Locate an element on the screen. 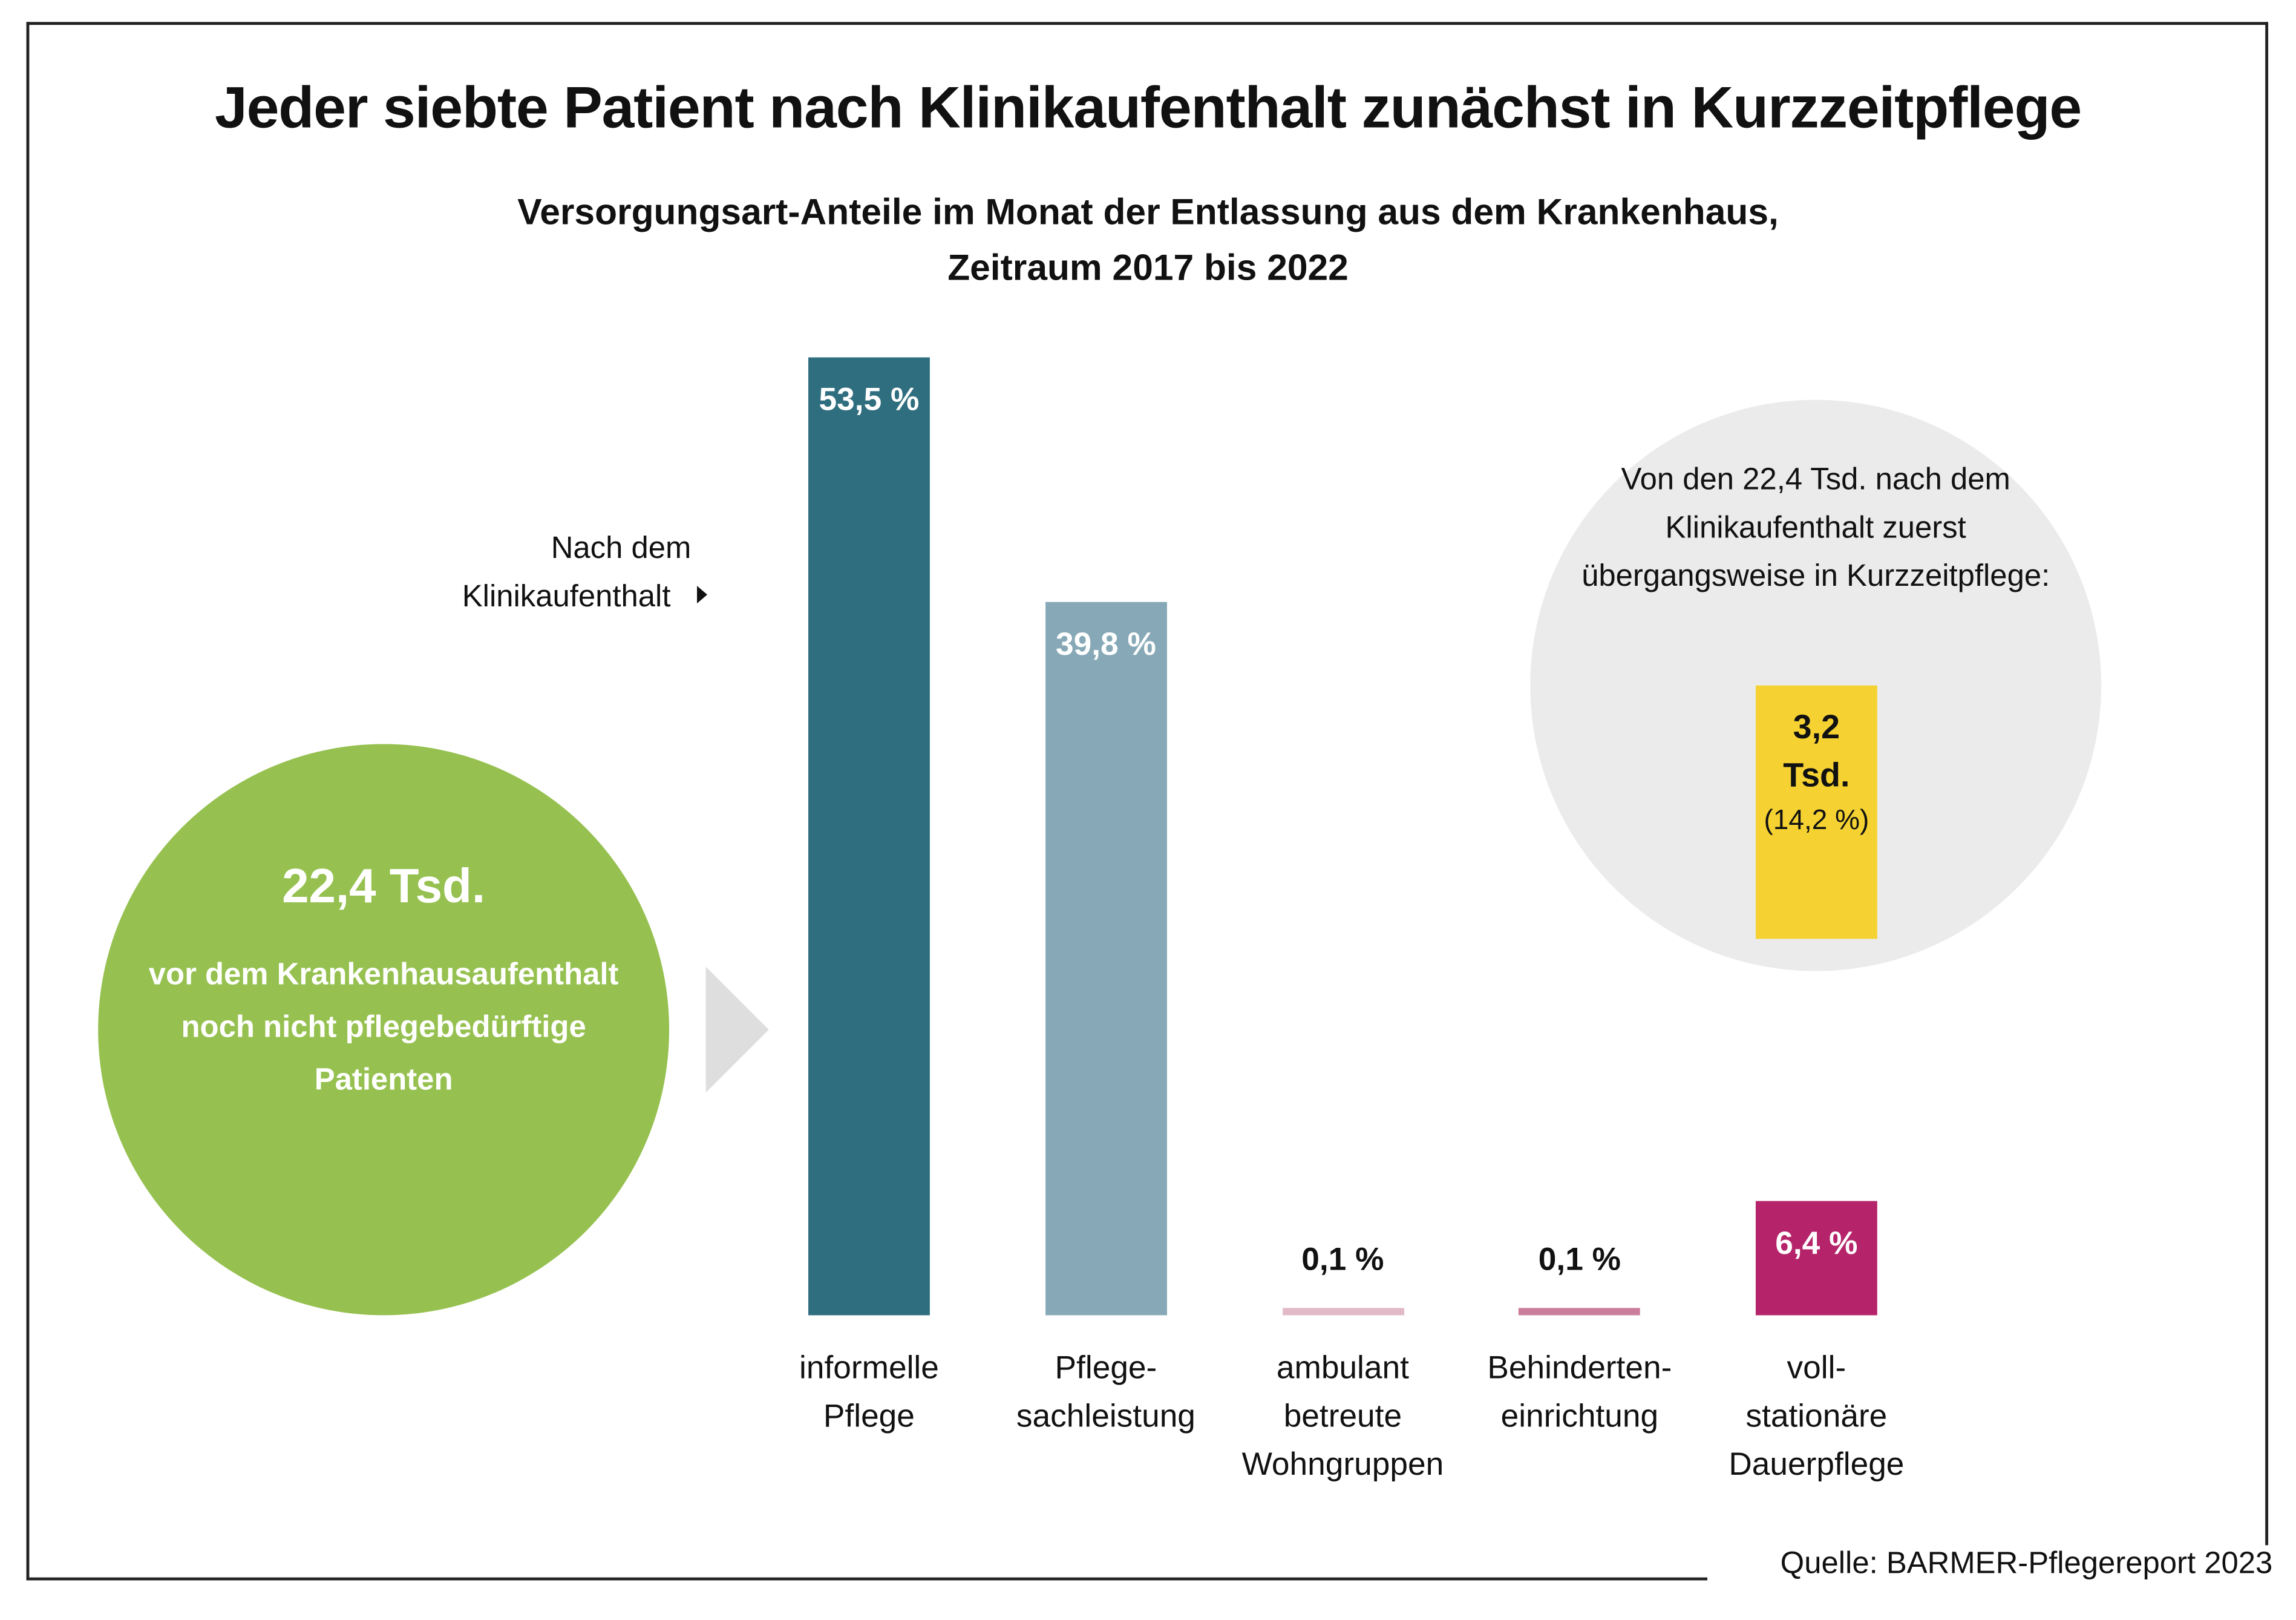 This screenshot has height=1620, width=2296. category-label-line: voll- is located at coordinates (1816, 1368).